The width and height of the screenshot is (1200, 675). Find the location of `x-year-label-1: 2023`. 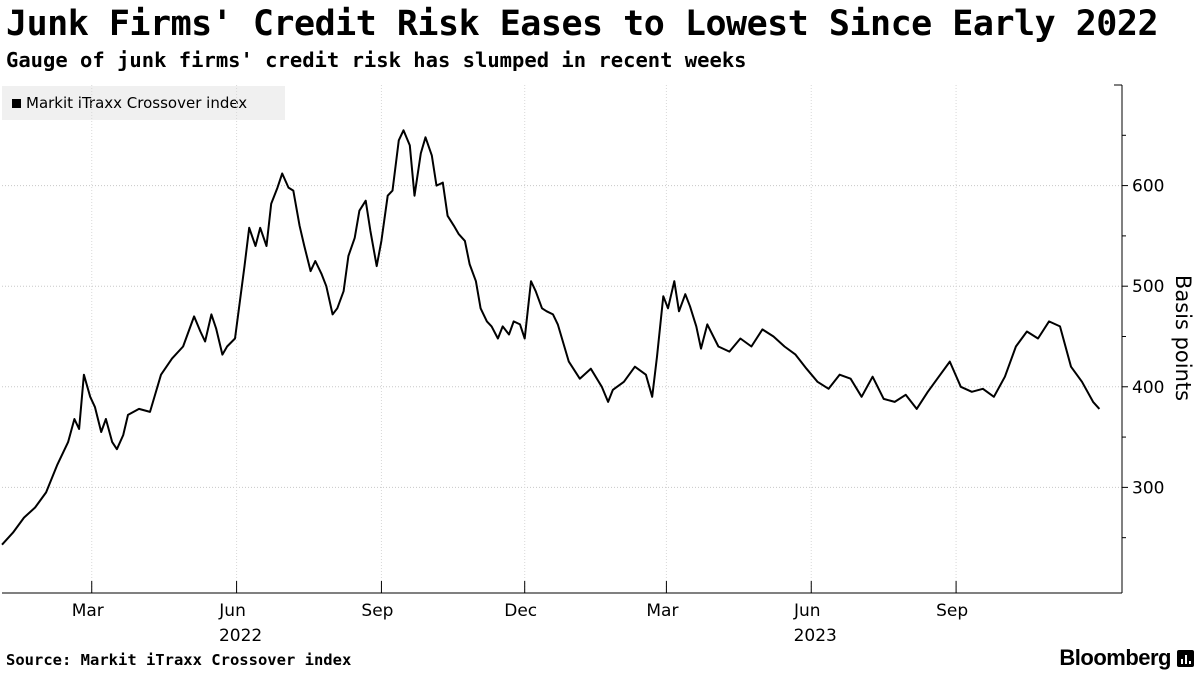

x-year-label-1: 2023 is located at coordinates (815, 636).